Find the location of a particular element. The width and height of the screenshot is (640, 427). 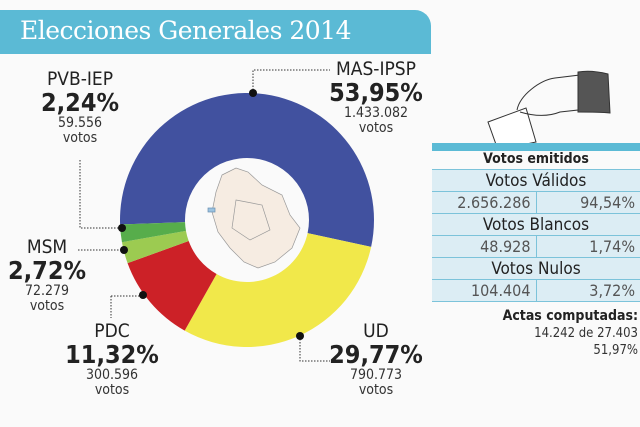

title-banner: Elecciones Generales 2014 is located at coordinates (215, 32).